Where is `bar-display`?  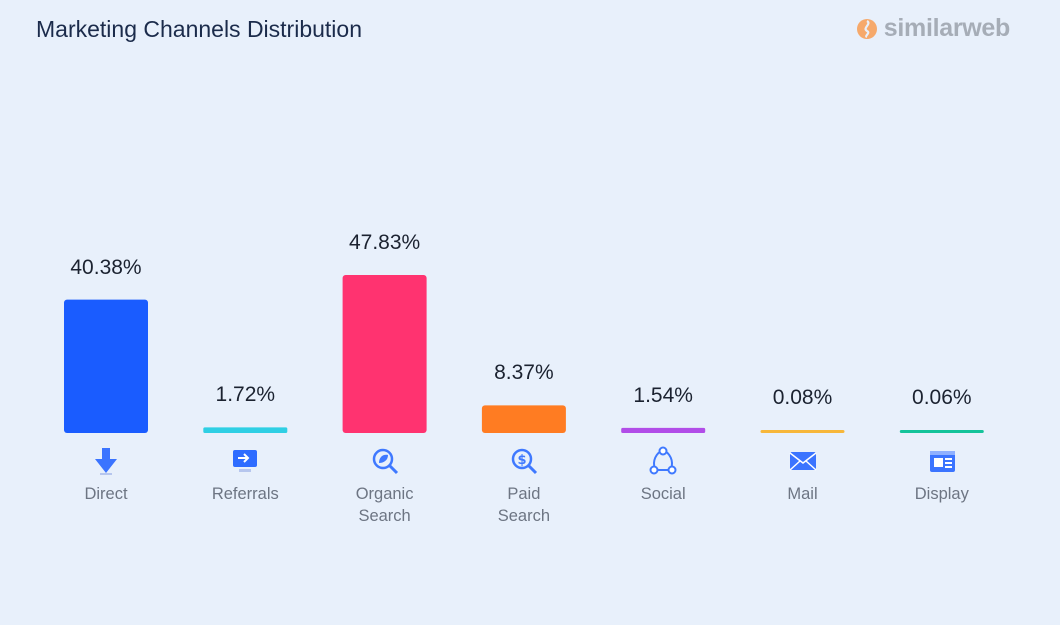
bar-display is located at coordinates (941, 431).